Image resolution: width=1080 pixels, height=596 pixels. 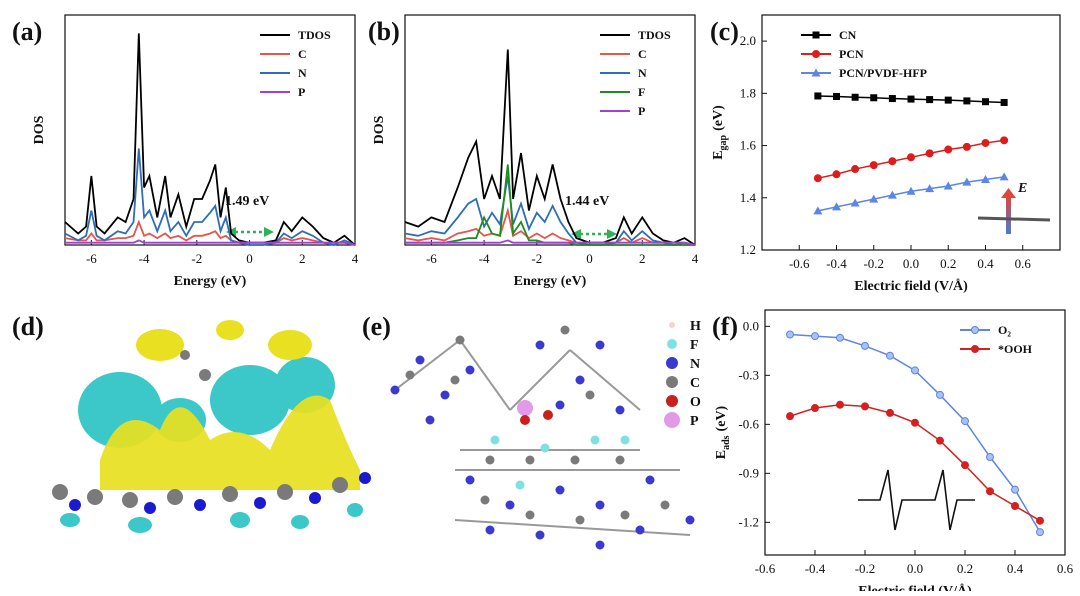 What do you see at coordinates (985, 263) in the screenshot?
I see `x-tick-label: 0.4` at bounding box center [985, 263].